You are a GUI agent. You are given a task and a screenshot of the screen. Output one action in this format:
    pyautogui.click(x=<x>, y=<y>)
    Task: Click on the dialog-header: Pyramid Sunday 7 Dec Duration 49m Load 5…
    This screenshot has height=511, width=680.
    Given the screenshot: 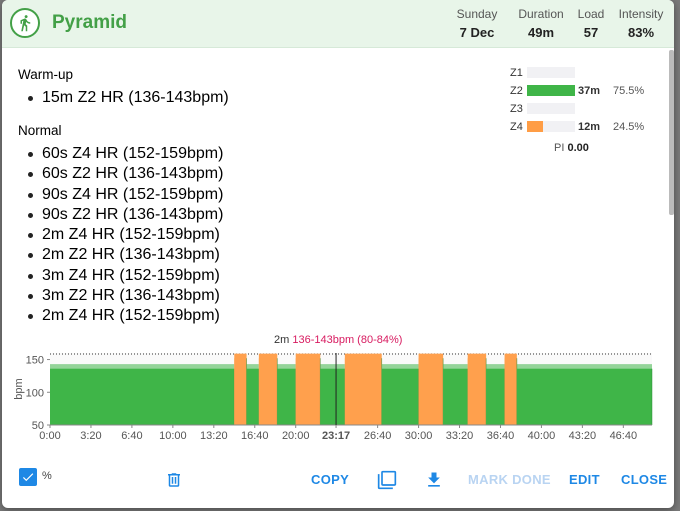 What is the action you would take?
    pyautogui.click(x=338, y=24)
    